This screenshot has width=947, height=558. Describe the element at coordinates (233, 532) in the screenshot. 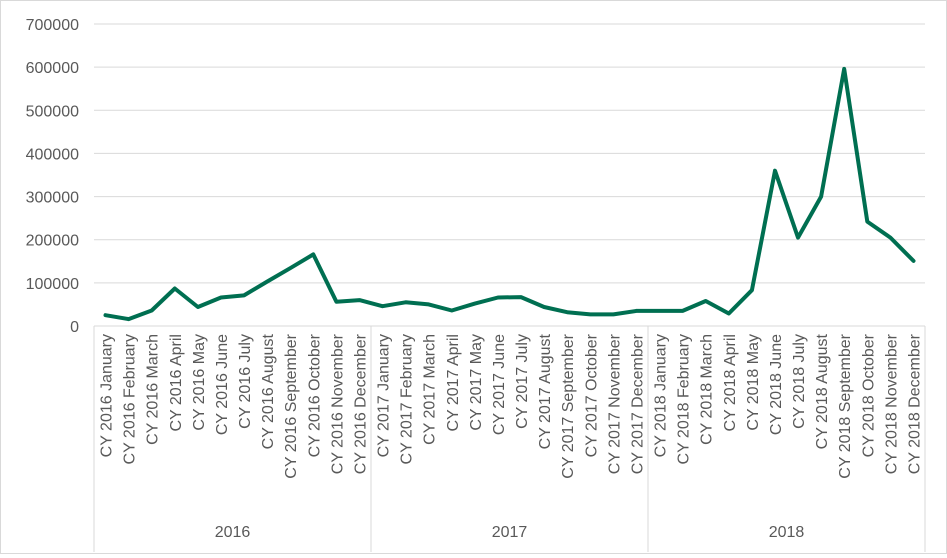

I see `x-group-label: 2016` at that location.